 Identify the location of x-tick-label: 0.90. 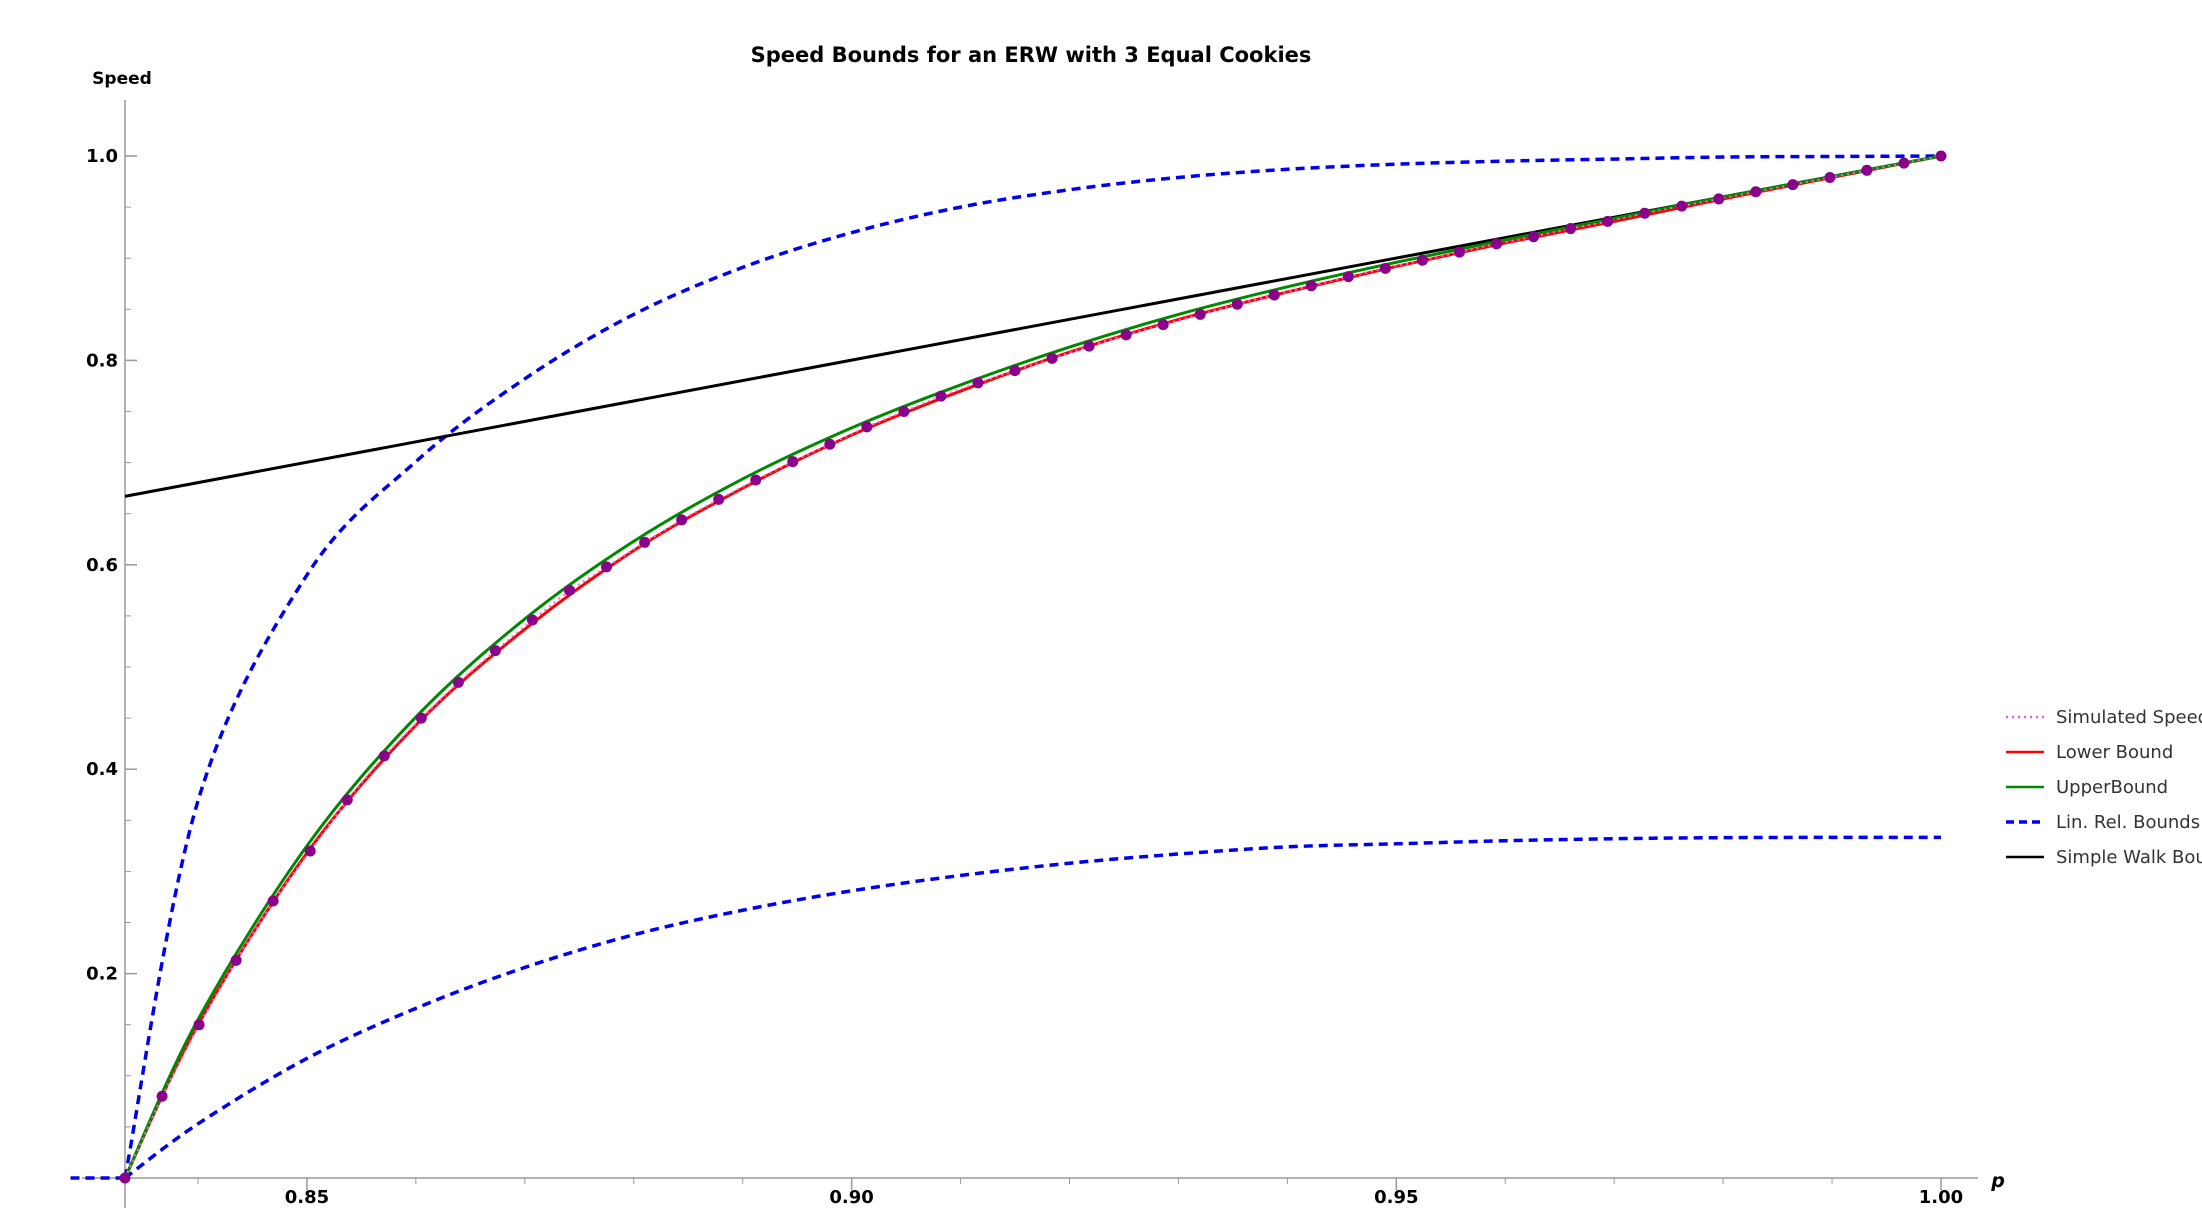
(851, 1197).